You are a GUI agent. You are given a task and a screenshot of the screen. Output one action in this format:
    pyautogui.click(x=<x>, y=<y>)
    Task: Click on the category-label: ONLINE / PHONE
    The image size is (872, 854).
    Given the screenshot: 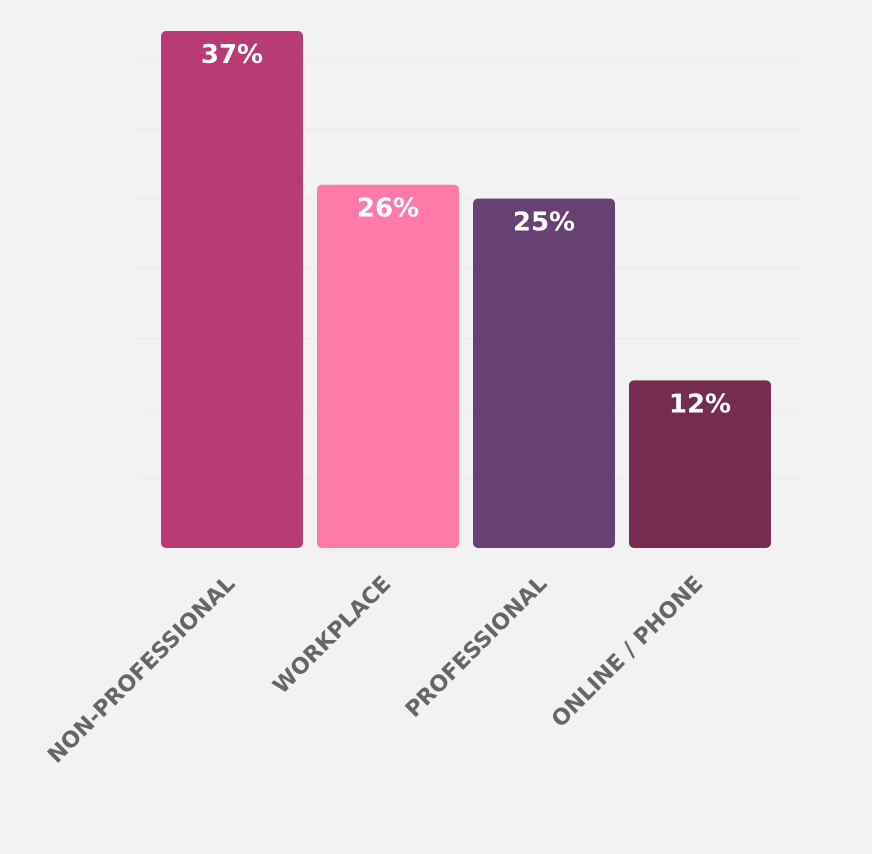 What is the action you would take?
    pyautogui.click(x=627, y=652)
    